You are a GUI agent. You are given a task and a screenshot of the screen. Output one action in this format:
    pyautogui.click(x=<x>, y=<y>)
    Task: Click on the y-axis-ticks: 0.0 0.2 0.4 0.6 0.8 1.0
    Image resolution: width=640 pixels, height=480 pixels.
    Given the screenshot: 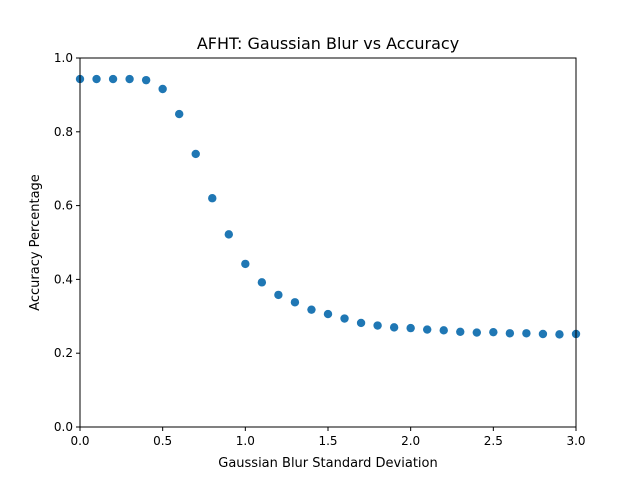 What is the action you would take?
    pyautogui.click(x=67, y=242)
    